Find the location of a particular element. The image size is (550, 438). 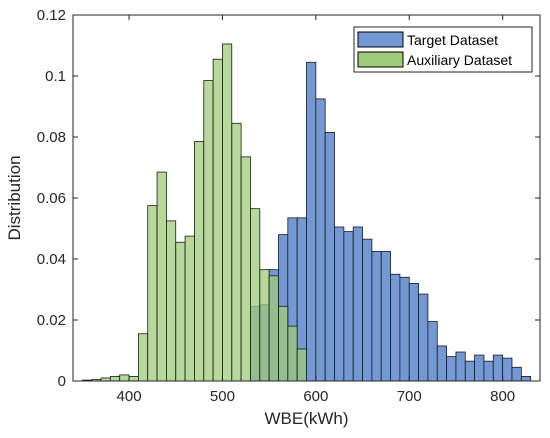

x-tick-label: 500 is located at coordinates (222, 396).